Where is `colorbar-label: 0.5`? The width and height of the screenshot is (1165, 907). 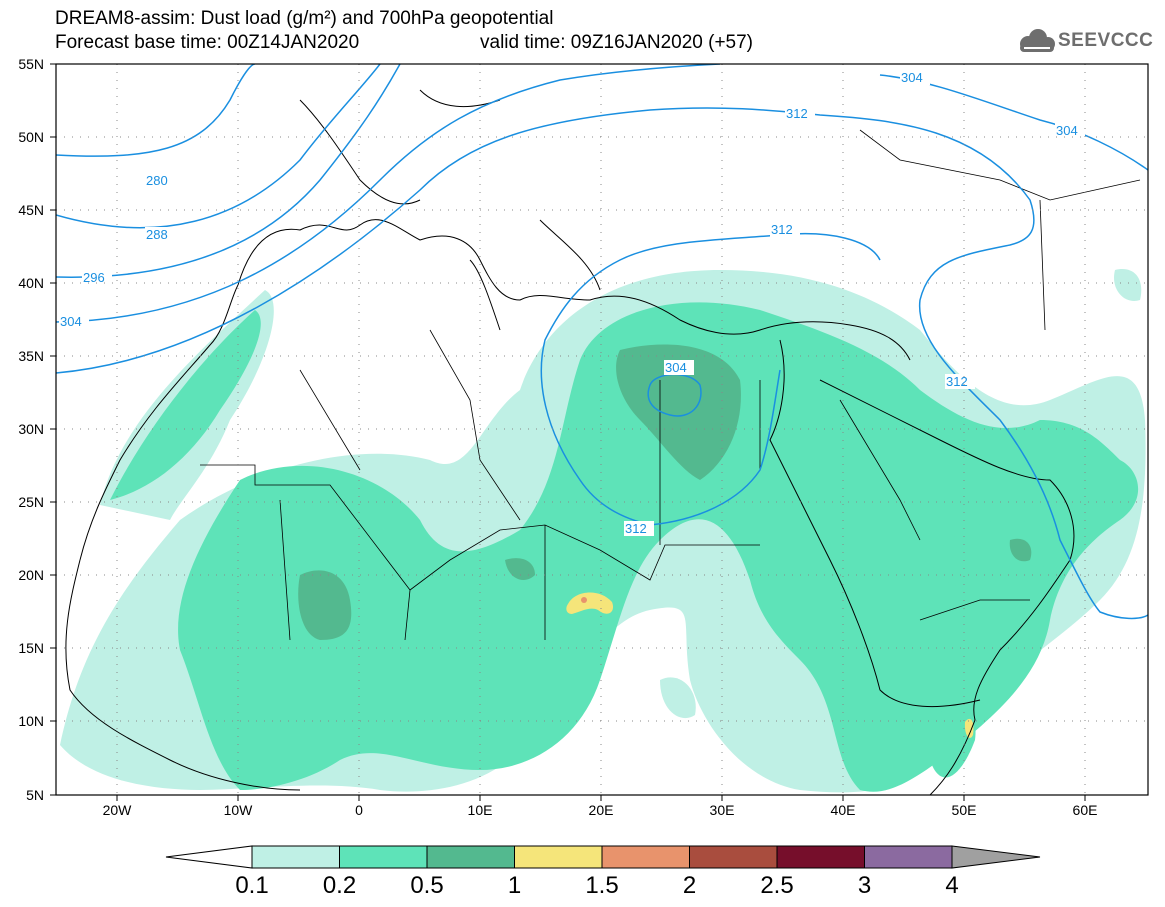
colorbar-label: 0.5 is located at coordinates (426, 885).